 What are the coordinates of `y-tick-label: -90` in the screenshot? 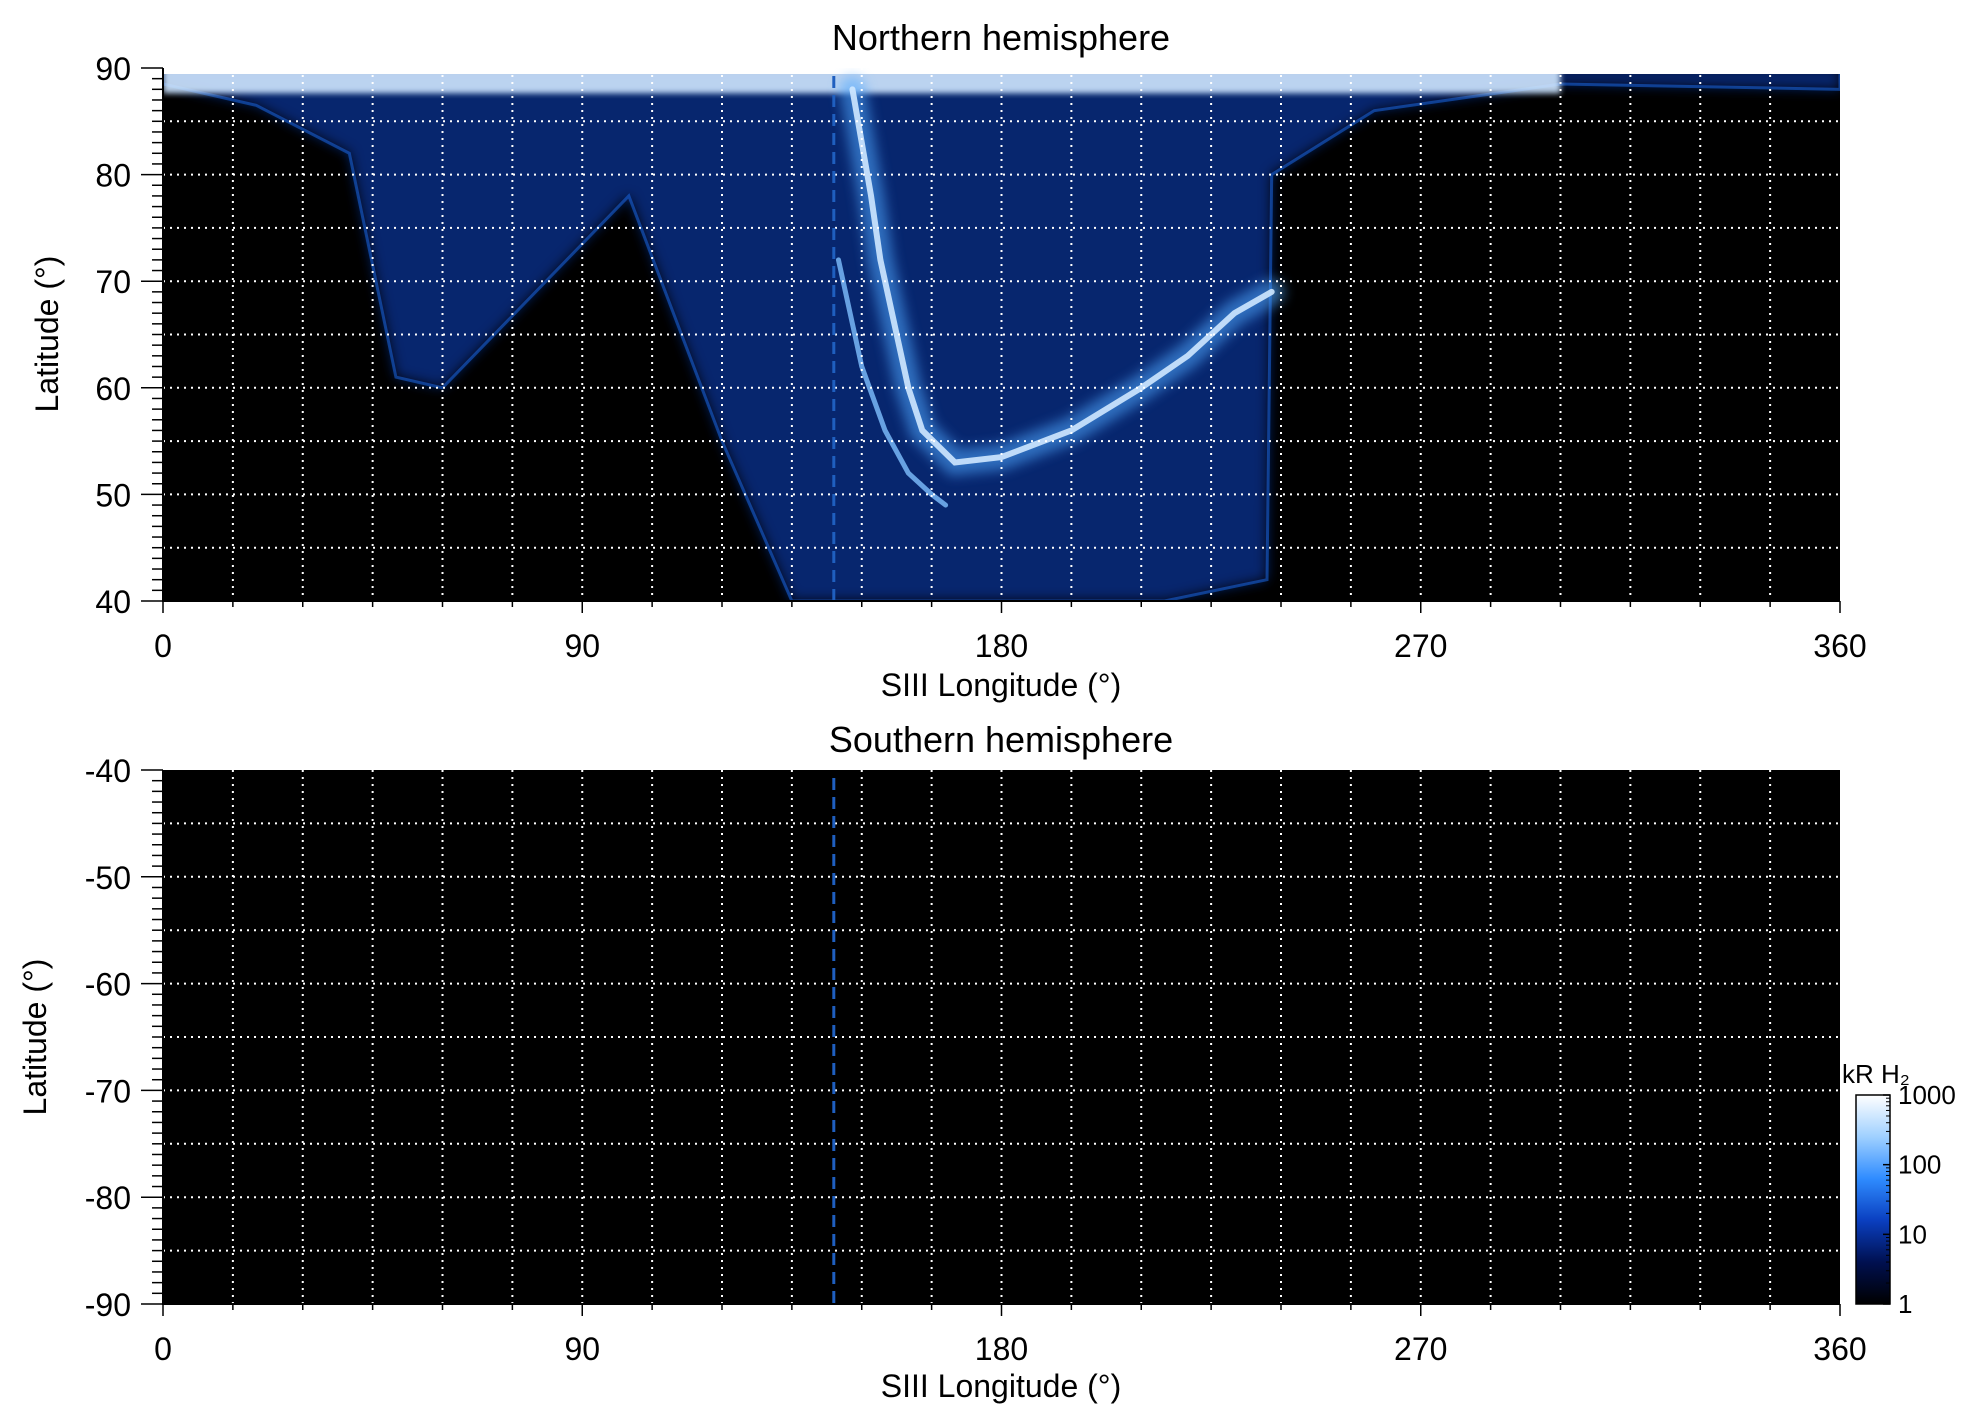 It's located at (108, 1305).